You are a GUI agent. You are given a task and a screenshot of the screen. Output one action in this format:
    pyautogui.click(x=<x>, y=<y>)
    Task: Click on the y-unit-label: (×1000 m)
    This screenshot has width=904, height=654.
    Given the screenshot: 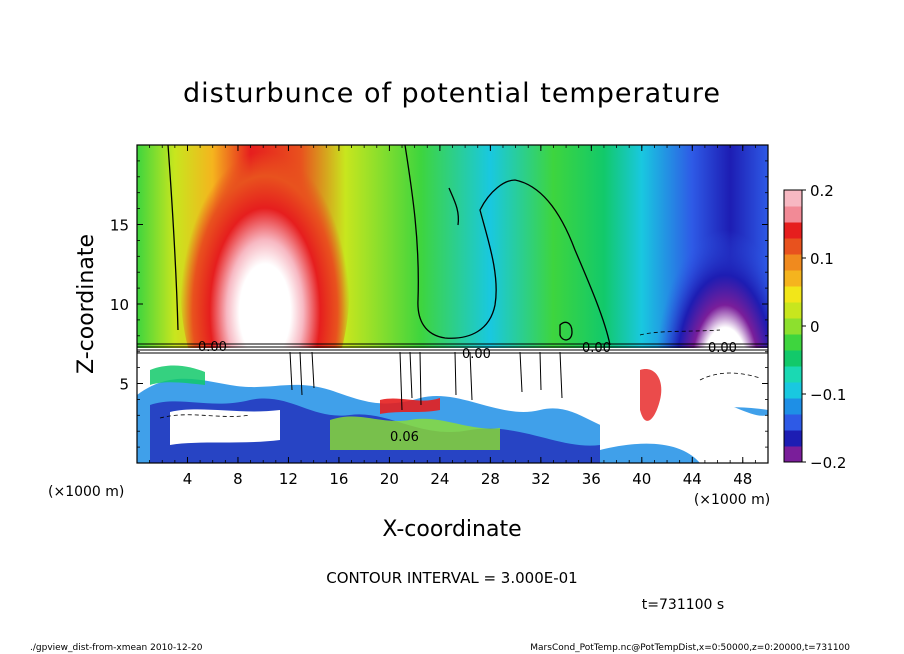 What is the action you would take?
    pyautogui.click(x=86, y=492)
    